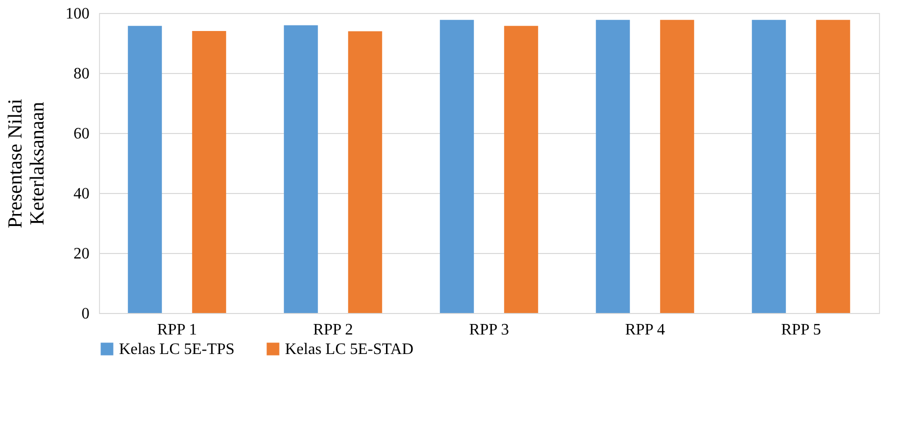  I want to click on y-tick-label: 40, so click(82, 194).